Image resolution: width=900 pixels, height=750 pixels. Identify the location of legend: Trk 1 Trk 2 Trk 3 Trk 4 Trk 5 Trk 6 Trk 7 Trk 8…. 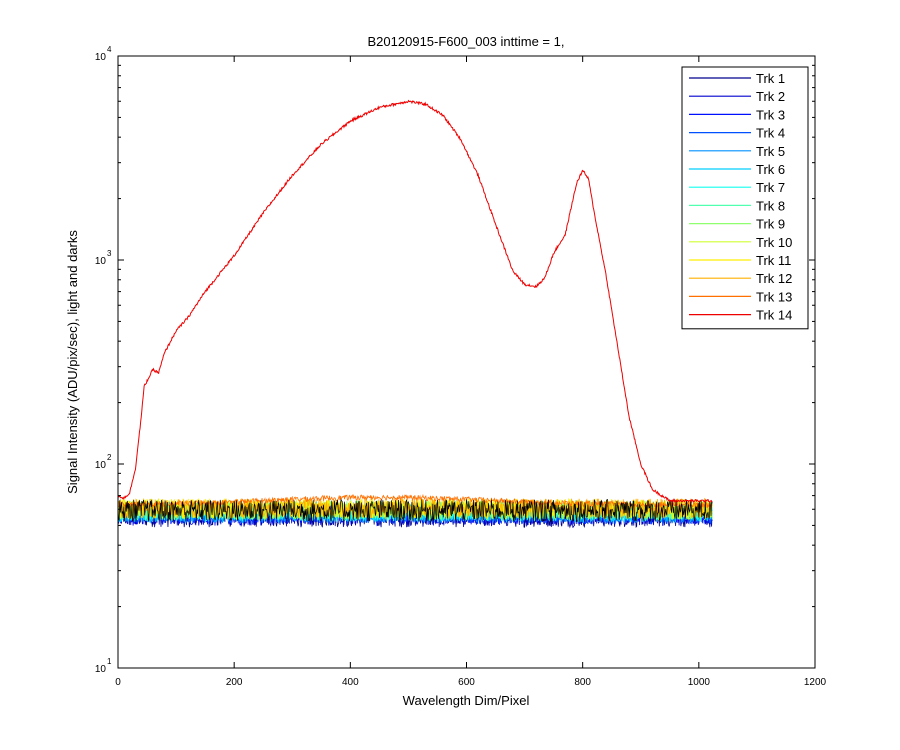
(745, 198).